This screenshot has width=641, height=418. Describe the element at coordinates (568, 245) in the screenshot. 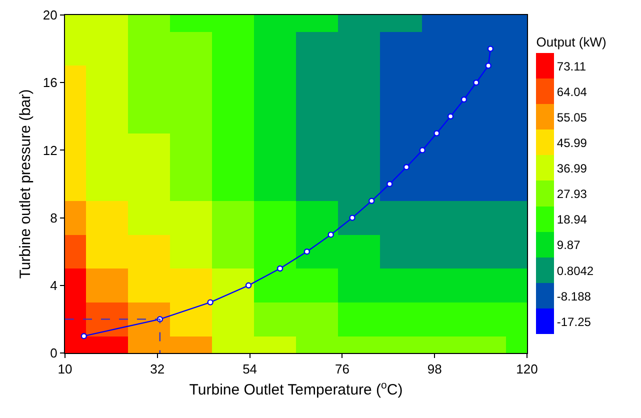

I see `color-bar-label: 9.87` at that location.